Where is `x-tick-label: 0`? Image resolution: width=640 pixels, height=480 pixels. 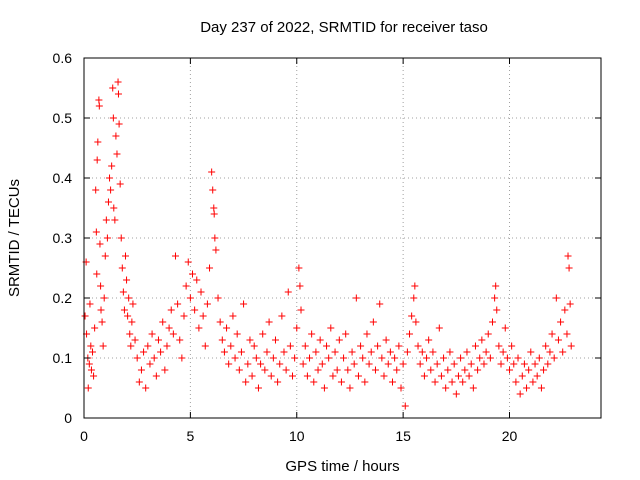 x-tick-label: 0 is located at coordinates (84, 436).